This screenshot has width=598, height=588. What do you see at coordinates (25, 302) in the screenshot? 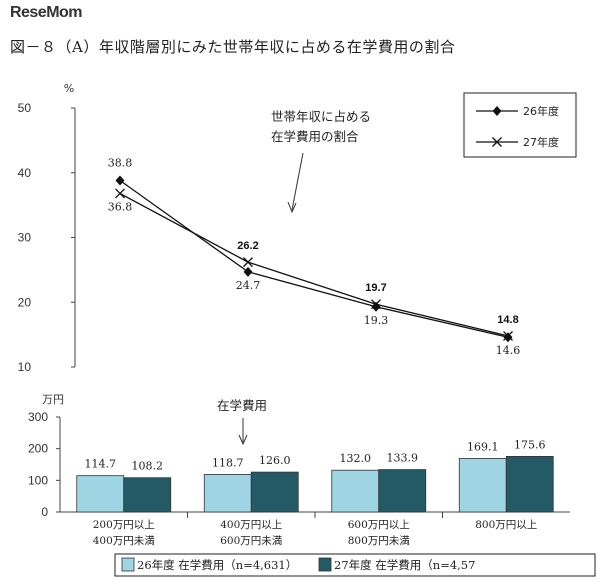
I see `line-y-tick-label: 20` at bounding box center [25, 302].